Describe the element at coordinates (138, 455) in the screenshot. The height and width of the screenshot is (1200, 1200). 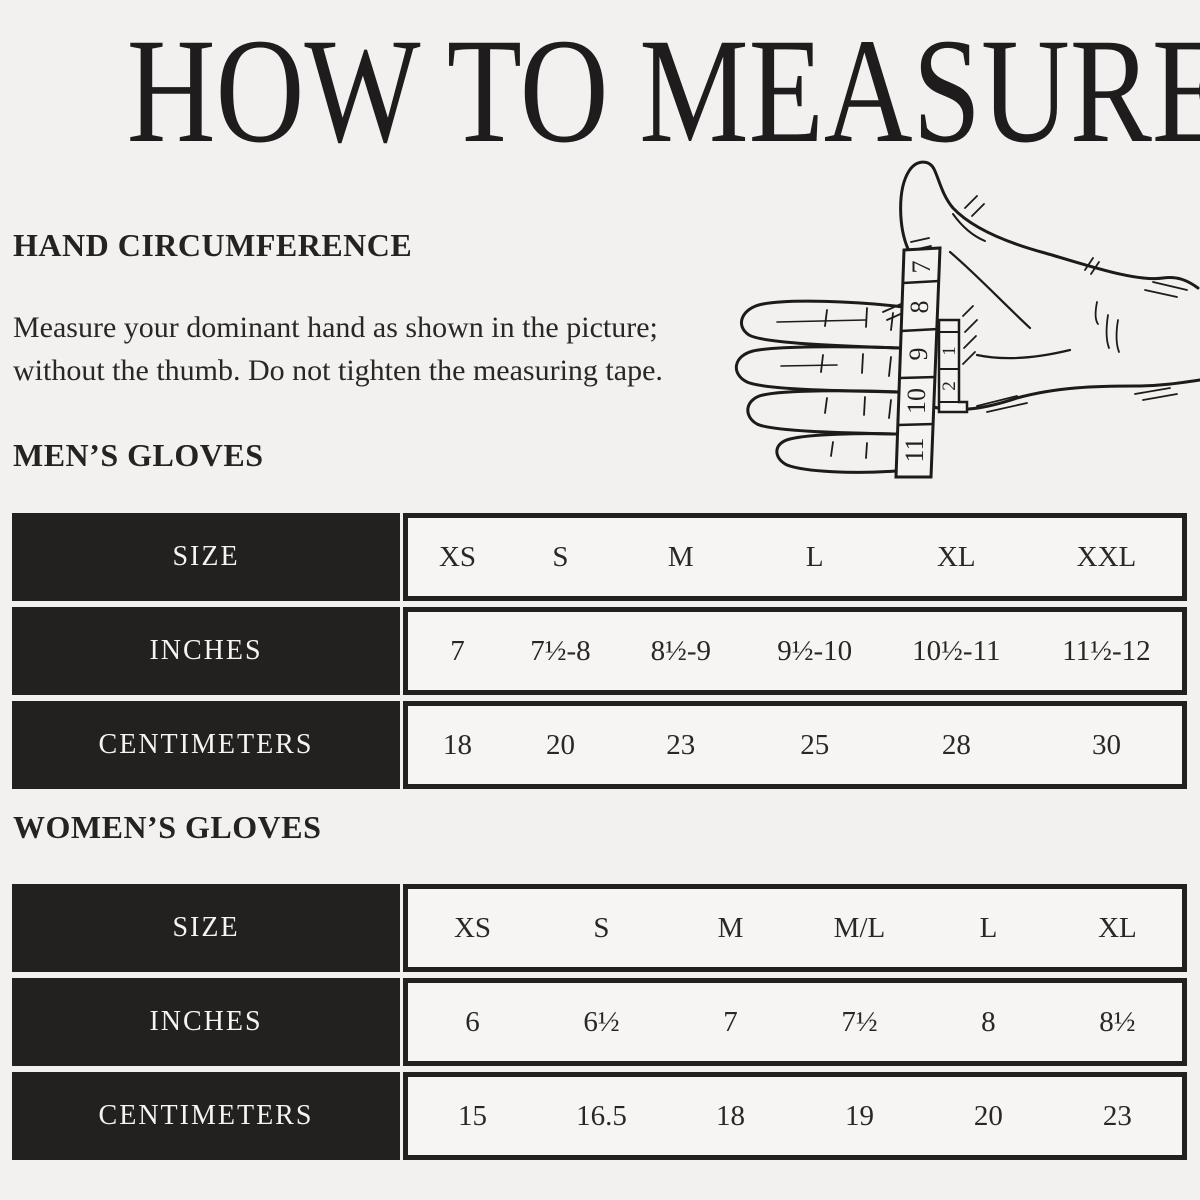
I see `mens-gloves-heading: MEN’S GLOVES` at that location.